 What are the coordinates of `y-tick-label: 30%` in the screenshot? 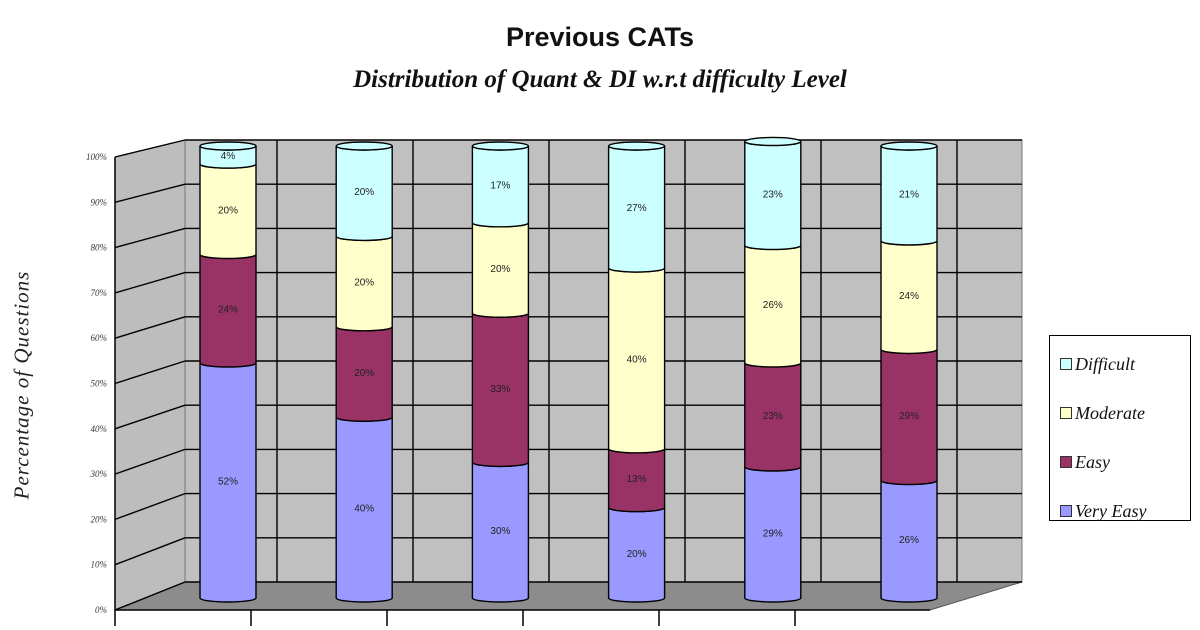 It's located at (99, 474).